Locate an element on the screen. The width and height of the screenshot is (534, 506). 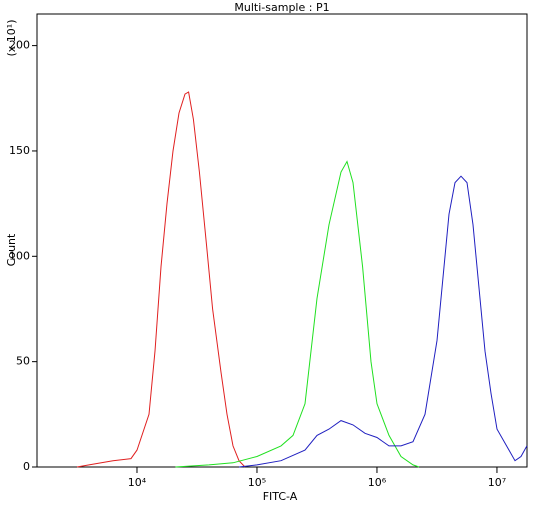
x-axis-label: FITC-A is located at coordinates (280, 496).